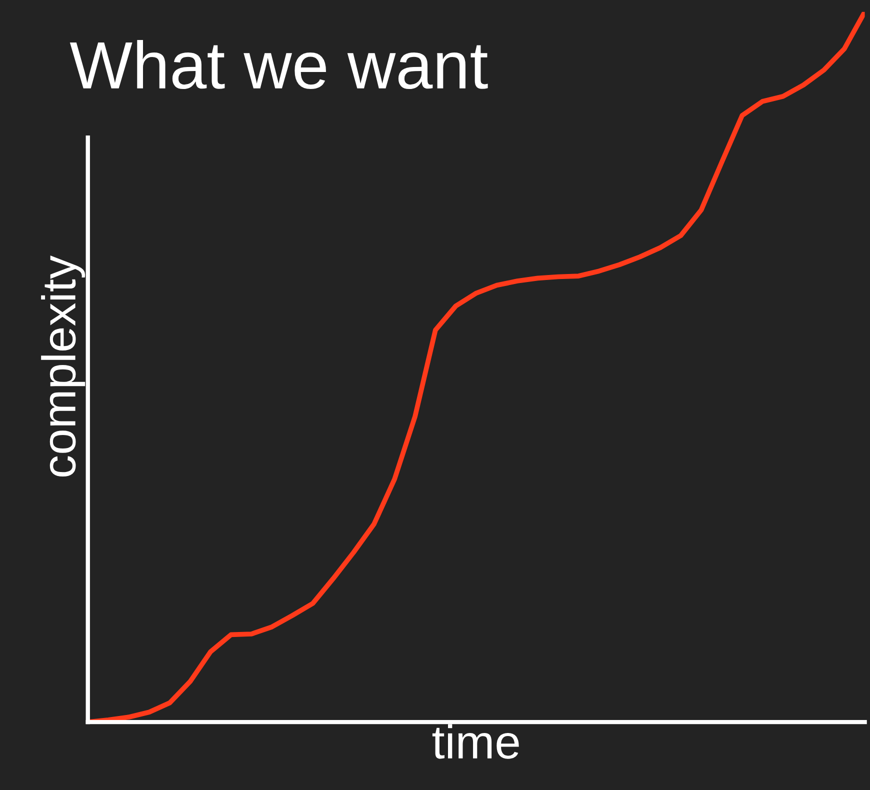  Describe the element at coordinates (279, 64) in the screenshot. I see `chart-title: What we want` at that location.